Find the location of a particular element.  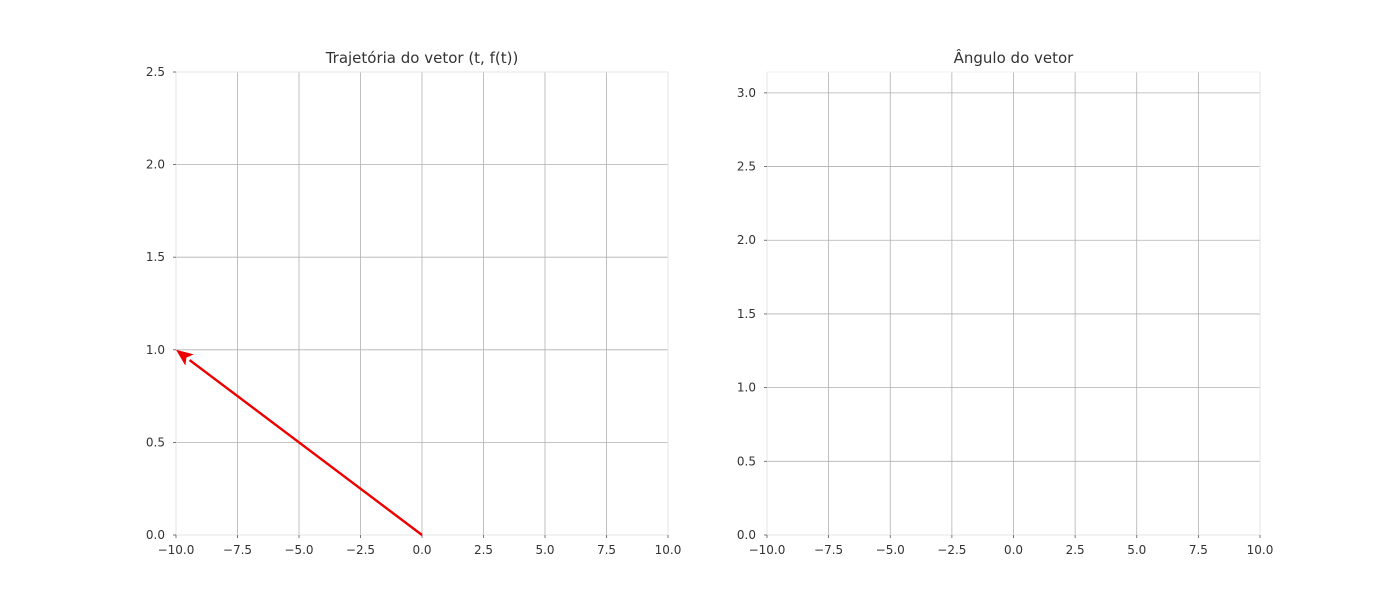

vector-arrow-head is located at coordinates (185, 357).